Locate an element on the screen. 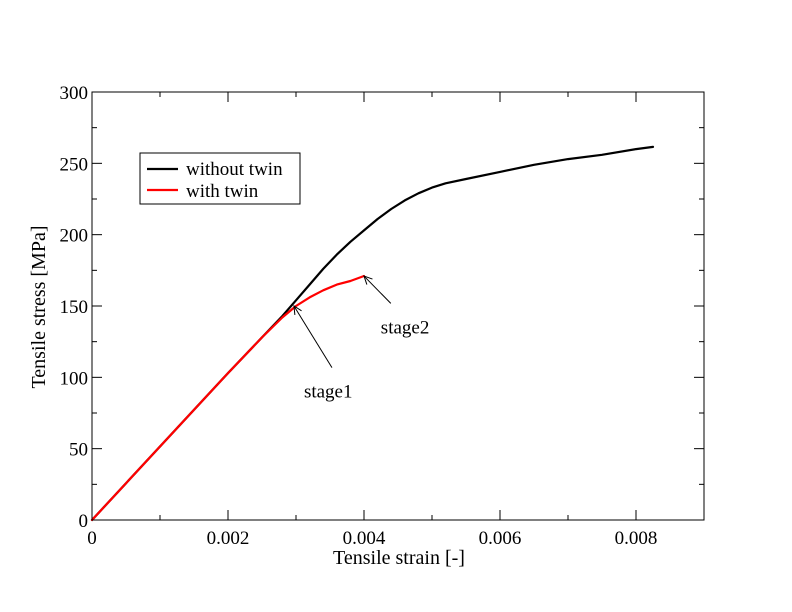  annotation-arrow-stage2 is located at coordinates (377, 289).